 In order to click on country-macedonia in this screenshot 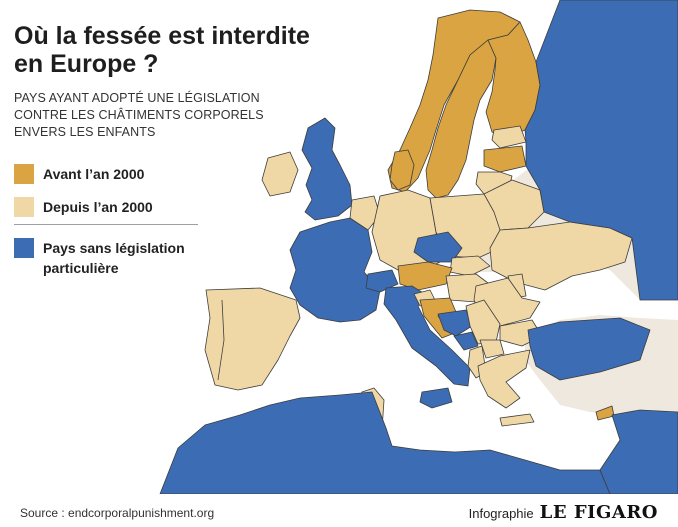, I will do `click(492, 349)`.